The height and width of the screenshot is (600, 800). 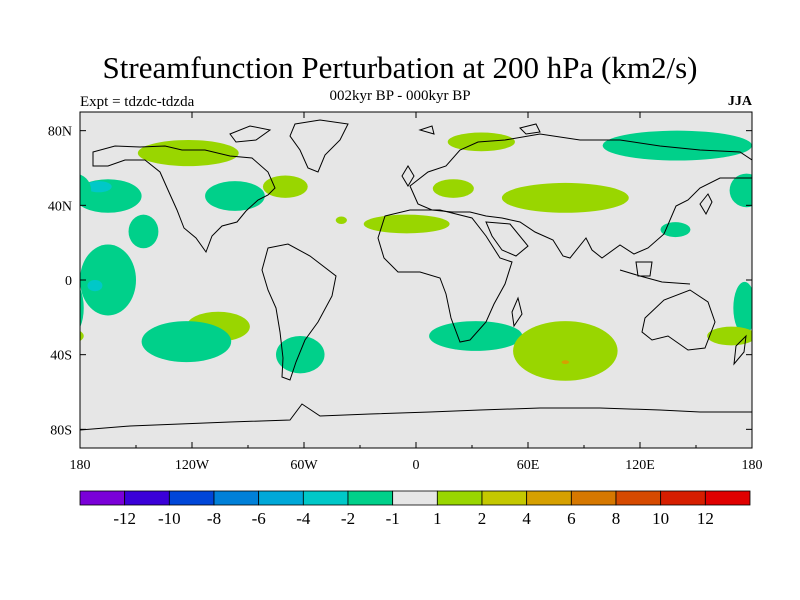 What do you see at coordinates (124, 518) in the screenshot?
I see `colorbar-label: -12` at bounding box center [124, 518].